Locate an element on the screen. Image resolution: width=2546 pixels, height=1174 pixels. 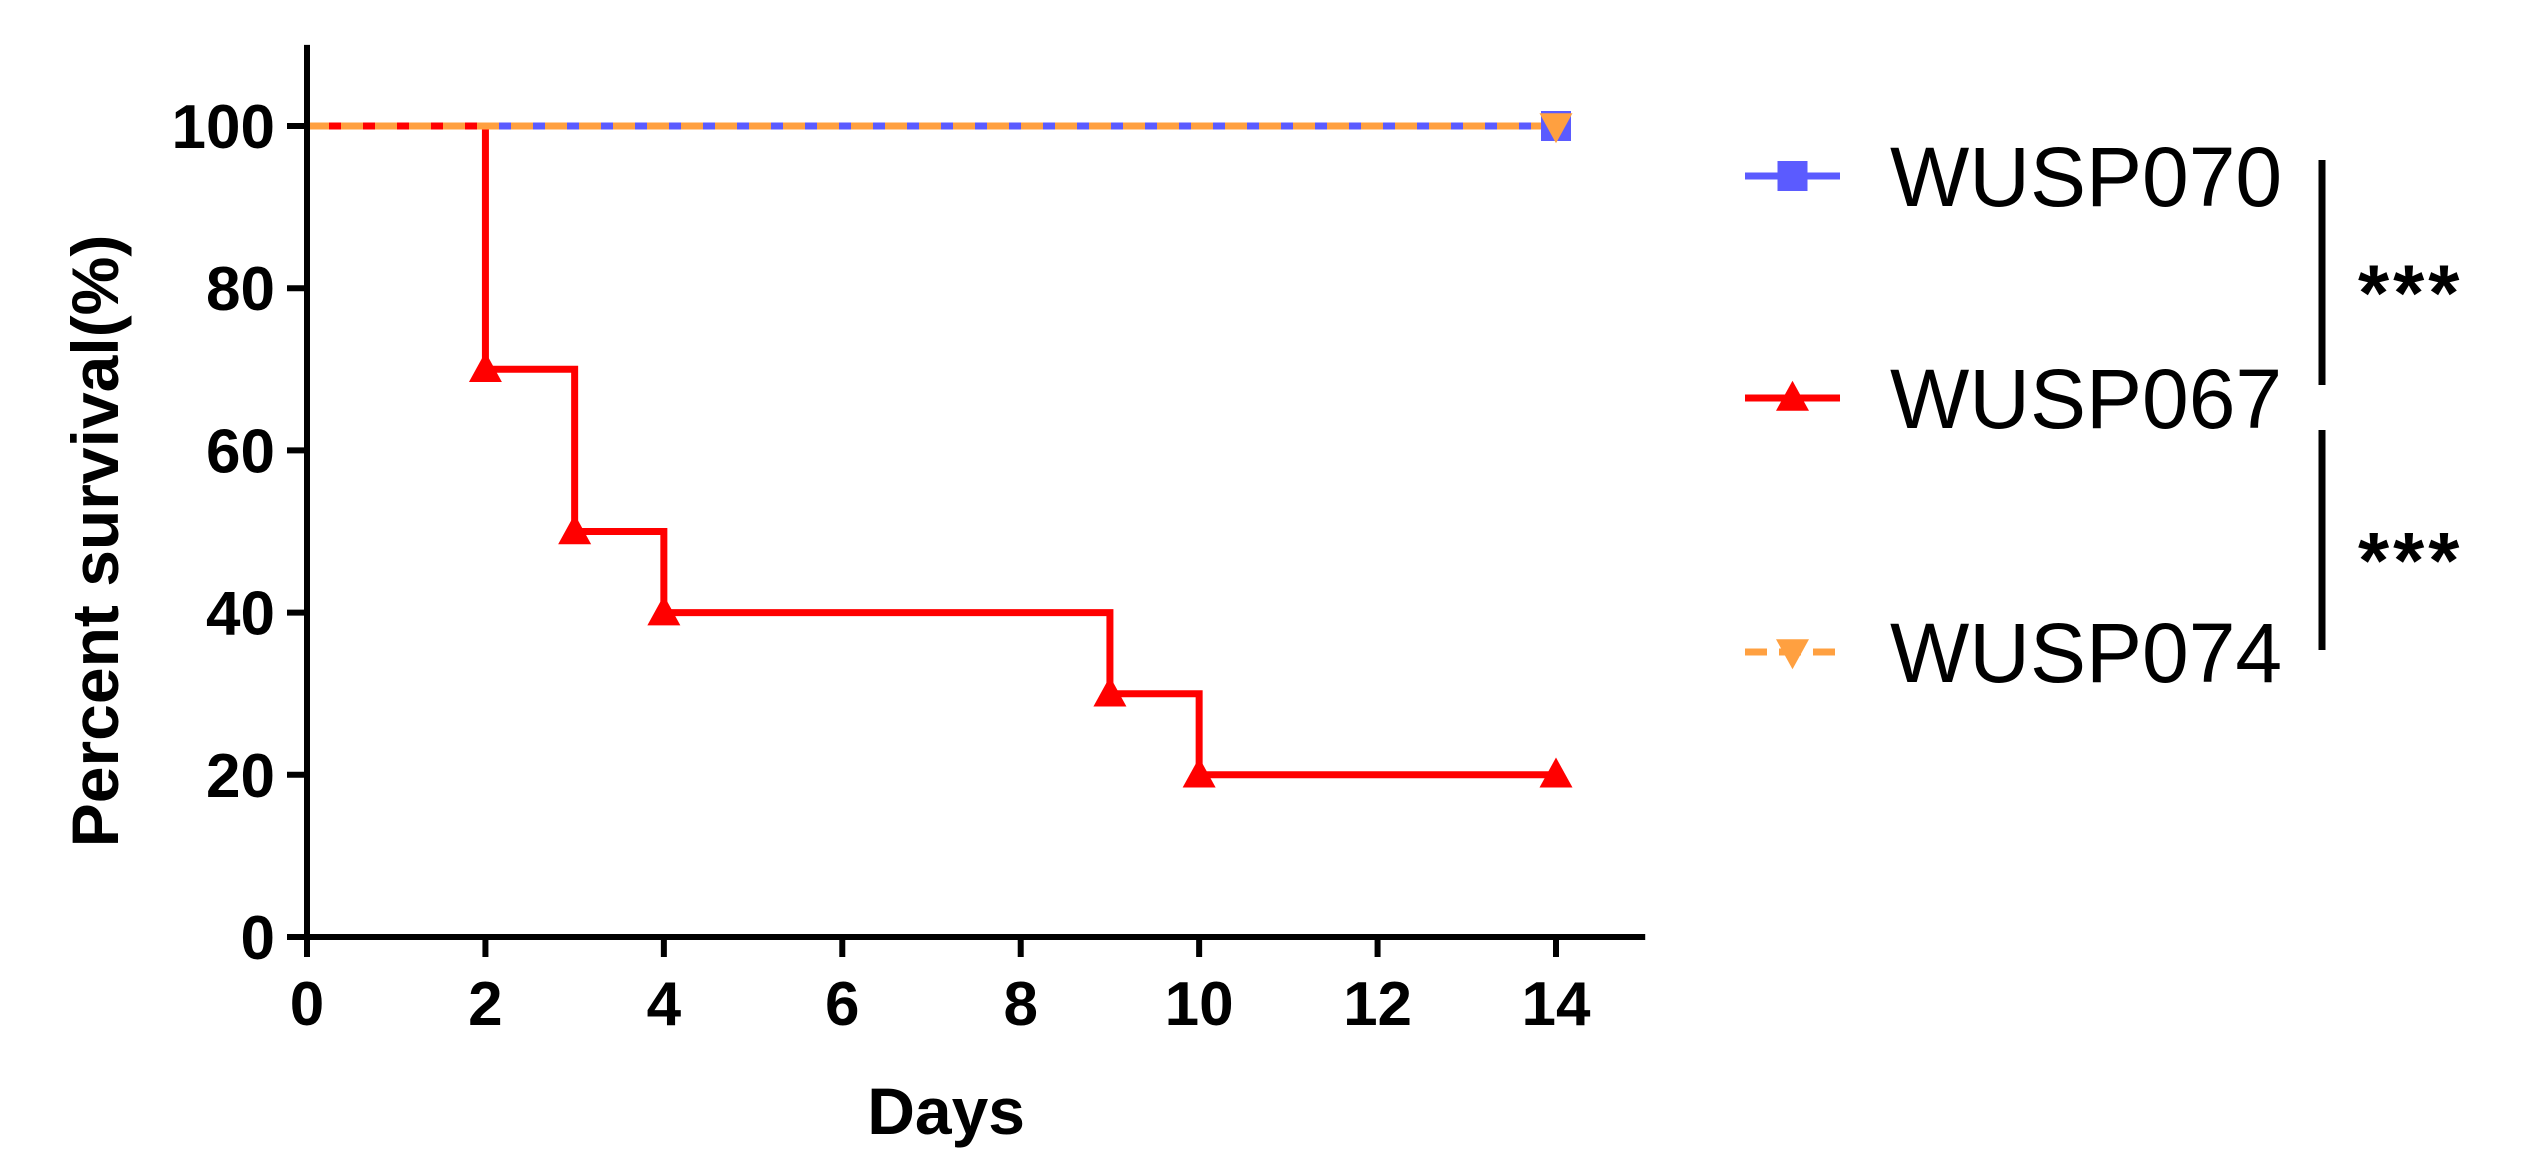
y-tick-label: 60 is located at coordinates (240, 451).